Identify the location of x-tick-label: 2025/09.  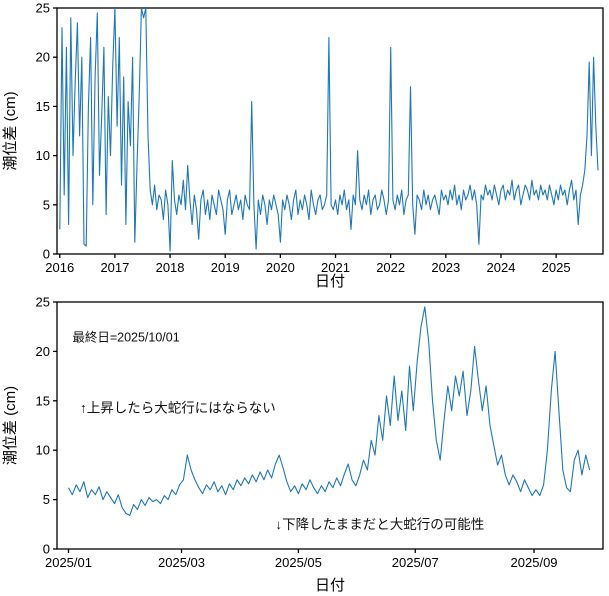
(534, 562).